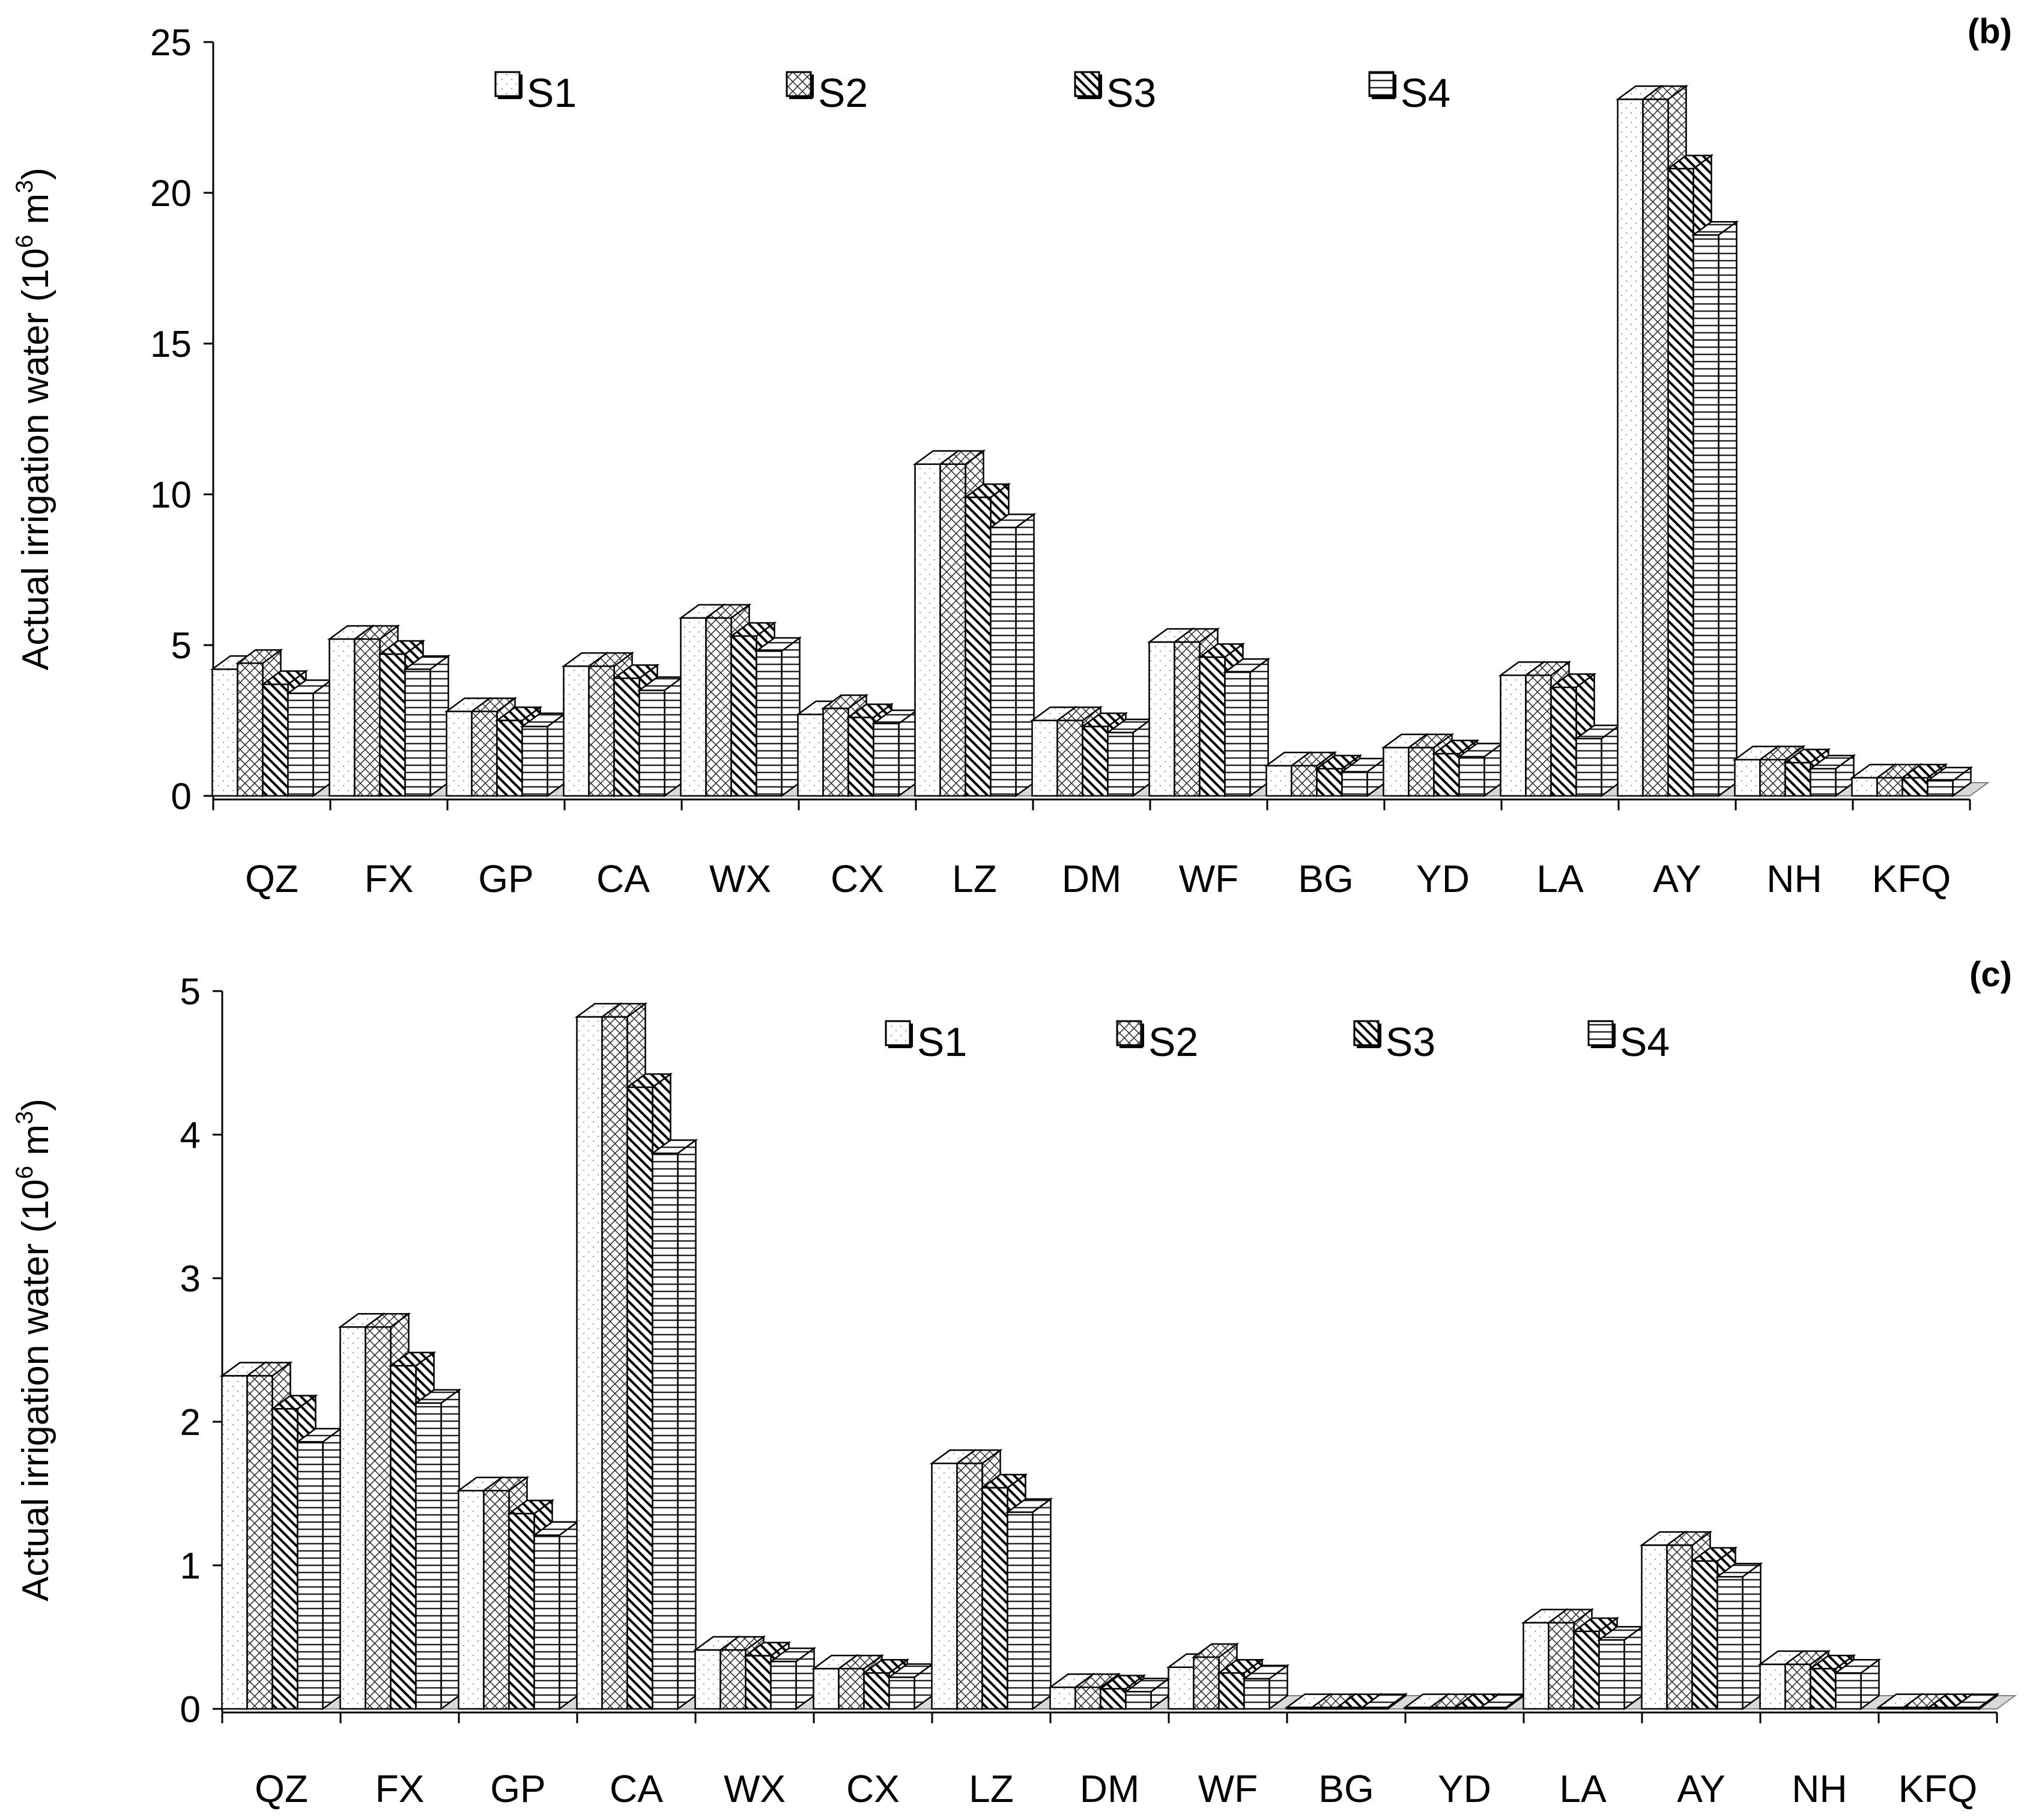  What do you see at coordinates (271, 879) in the screenshot?
I see `category-label: QZ` at bounding box center [271, 879].